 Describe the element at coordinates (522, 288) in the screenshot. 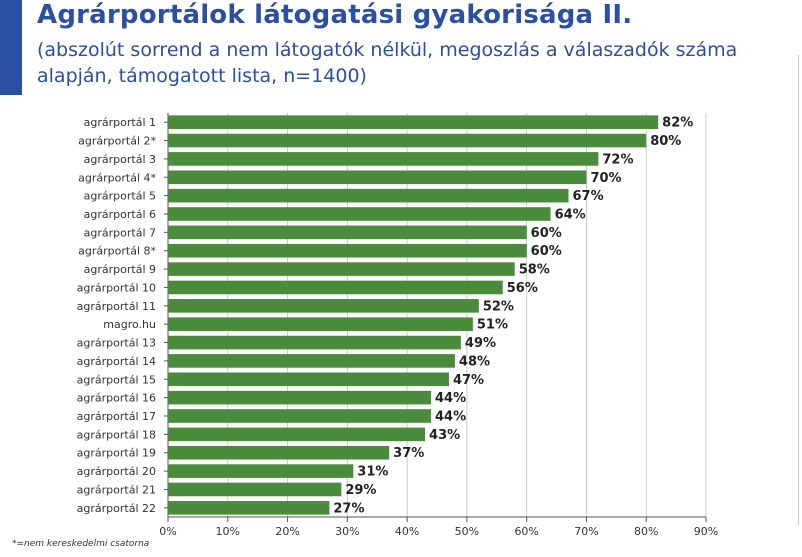

I see `data-label: 56%` at that location.